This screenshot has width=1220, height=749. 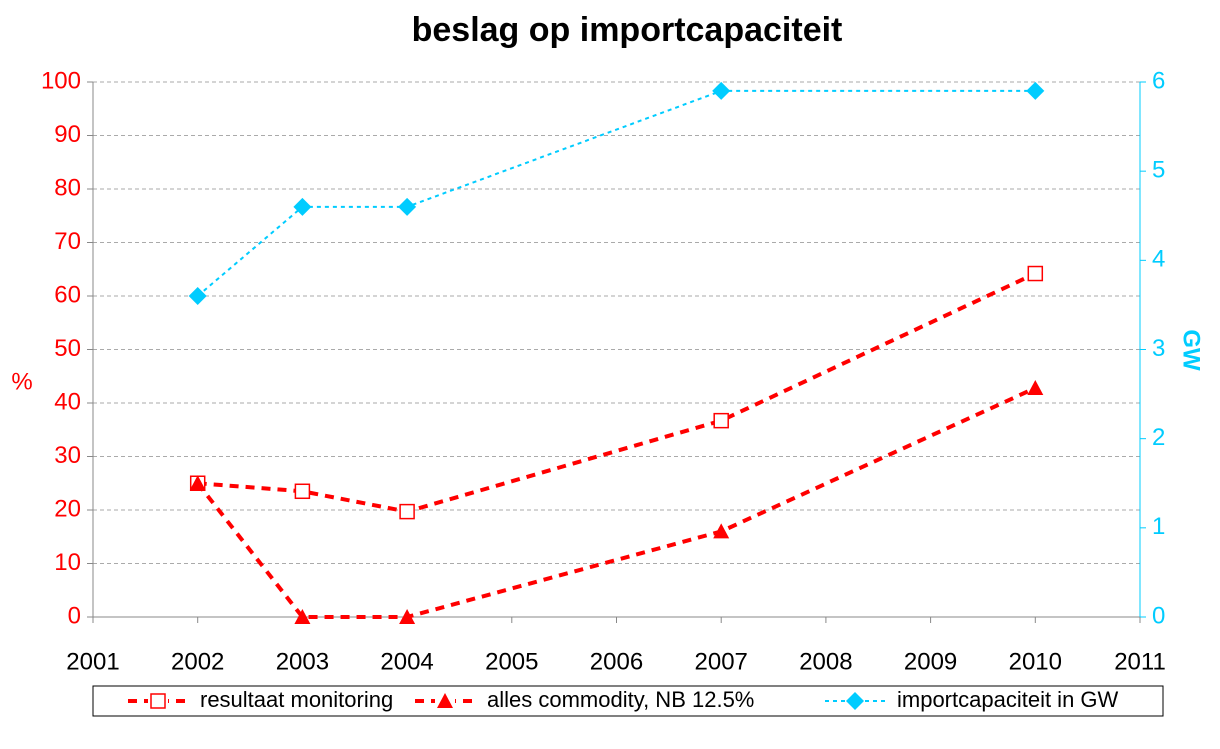 What do you see at coordinates (930, 661) in the screenshot?
I see `x-tick-label: 2009` at bounding box center [930, 661].